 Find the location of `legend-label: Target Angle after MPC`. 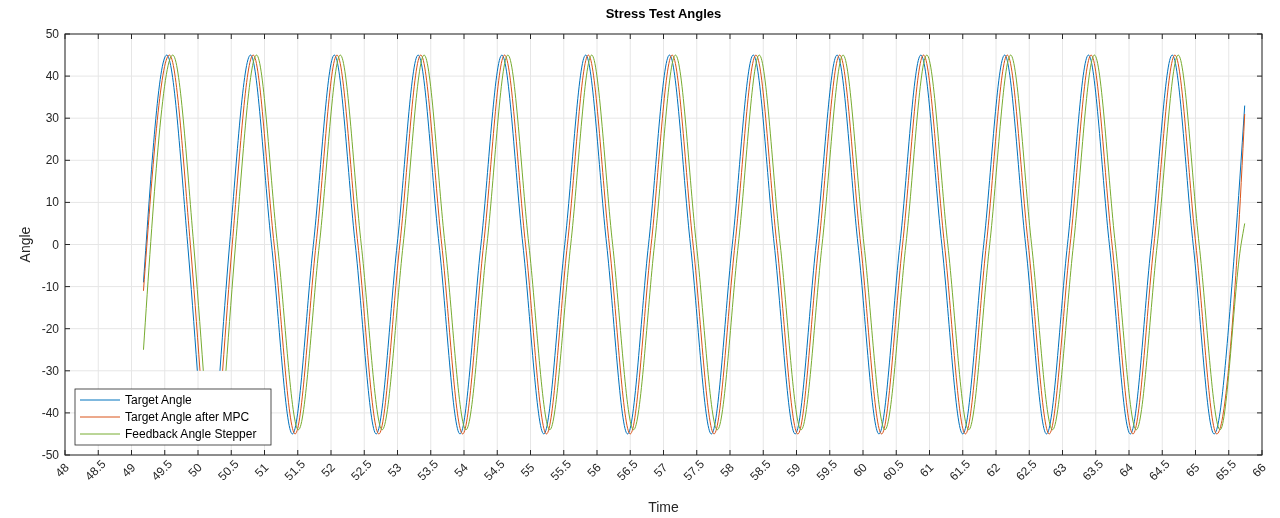

legend-label: Target Angle after MPC is located at coordinates (187, 417).